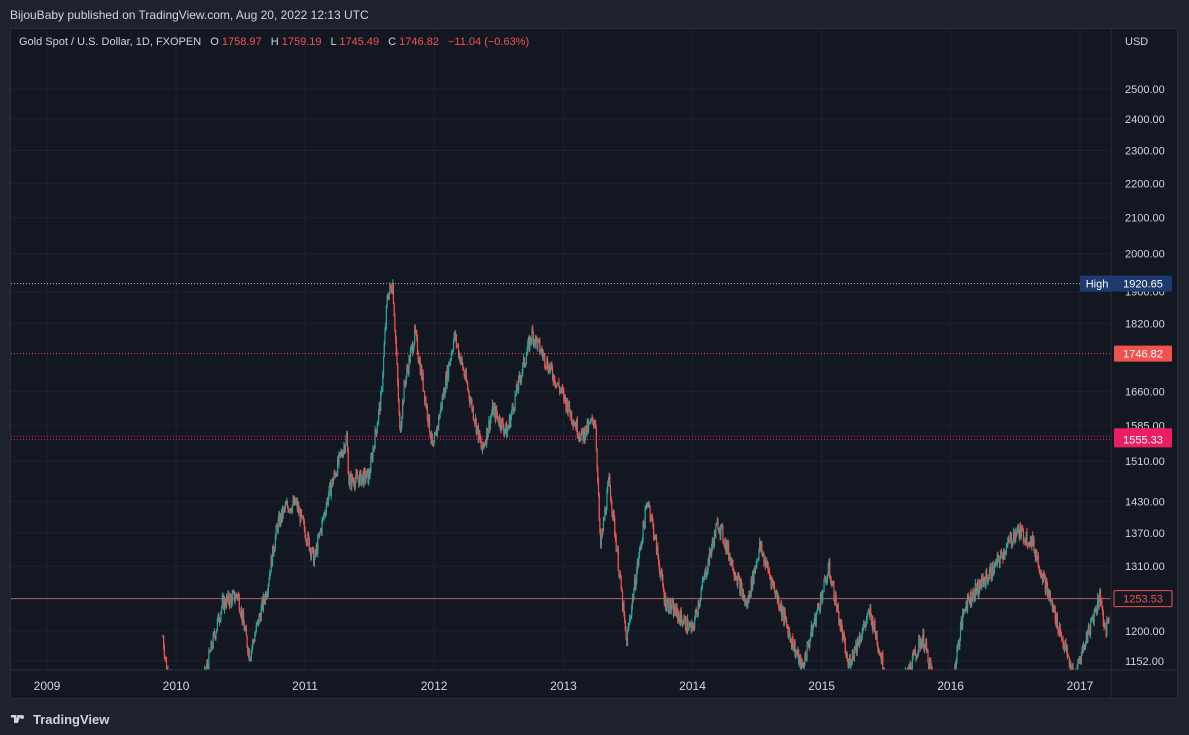  I want to click on footer-bar: TradingView, so click(594, 718).